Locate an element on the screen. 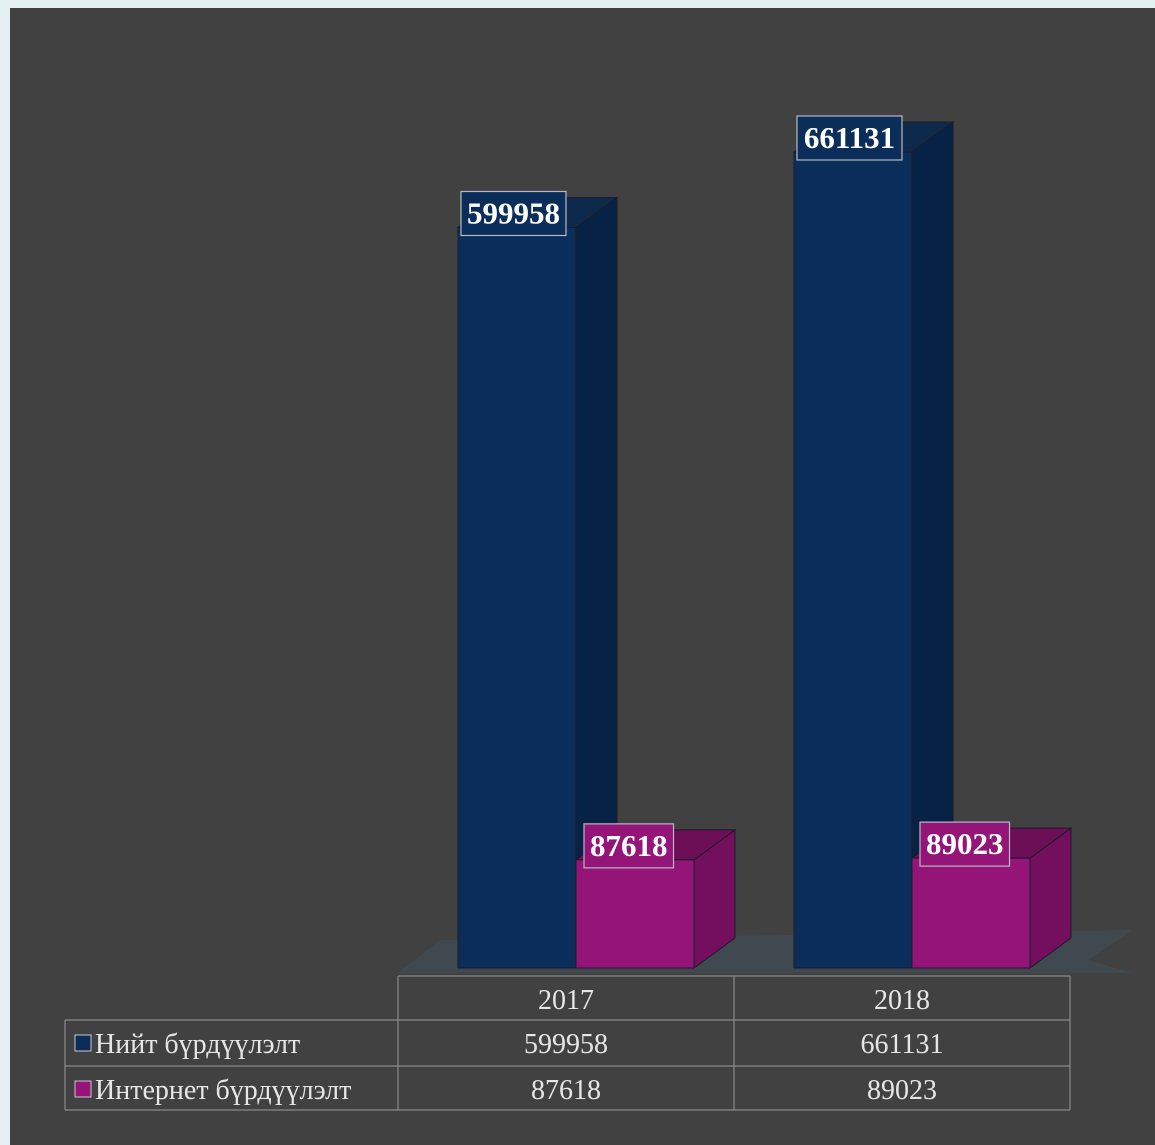  table-value-cell: 599958 is located at coordinates (566, 1044).